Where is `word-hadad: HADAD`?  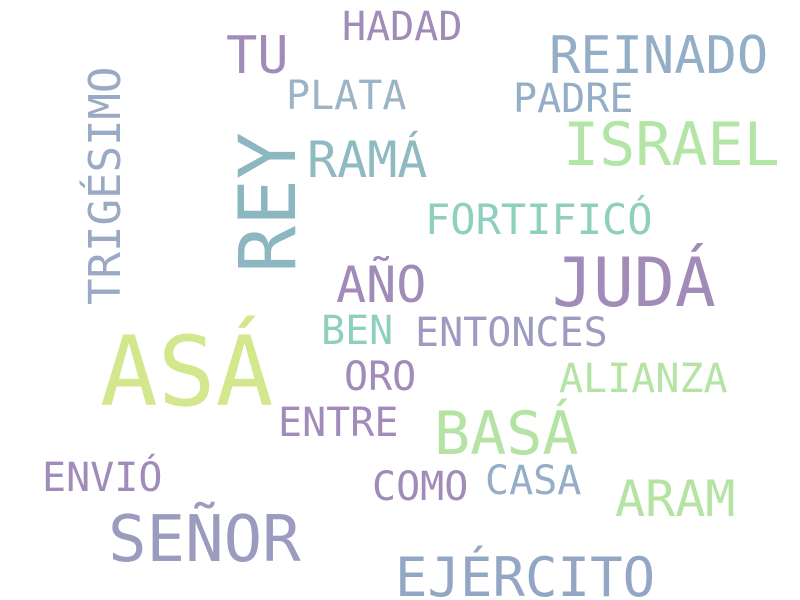
word-hadad: HADAD is located at coordinates (402, 27).